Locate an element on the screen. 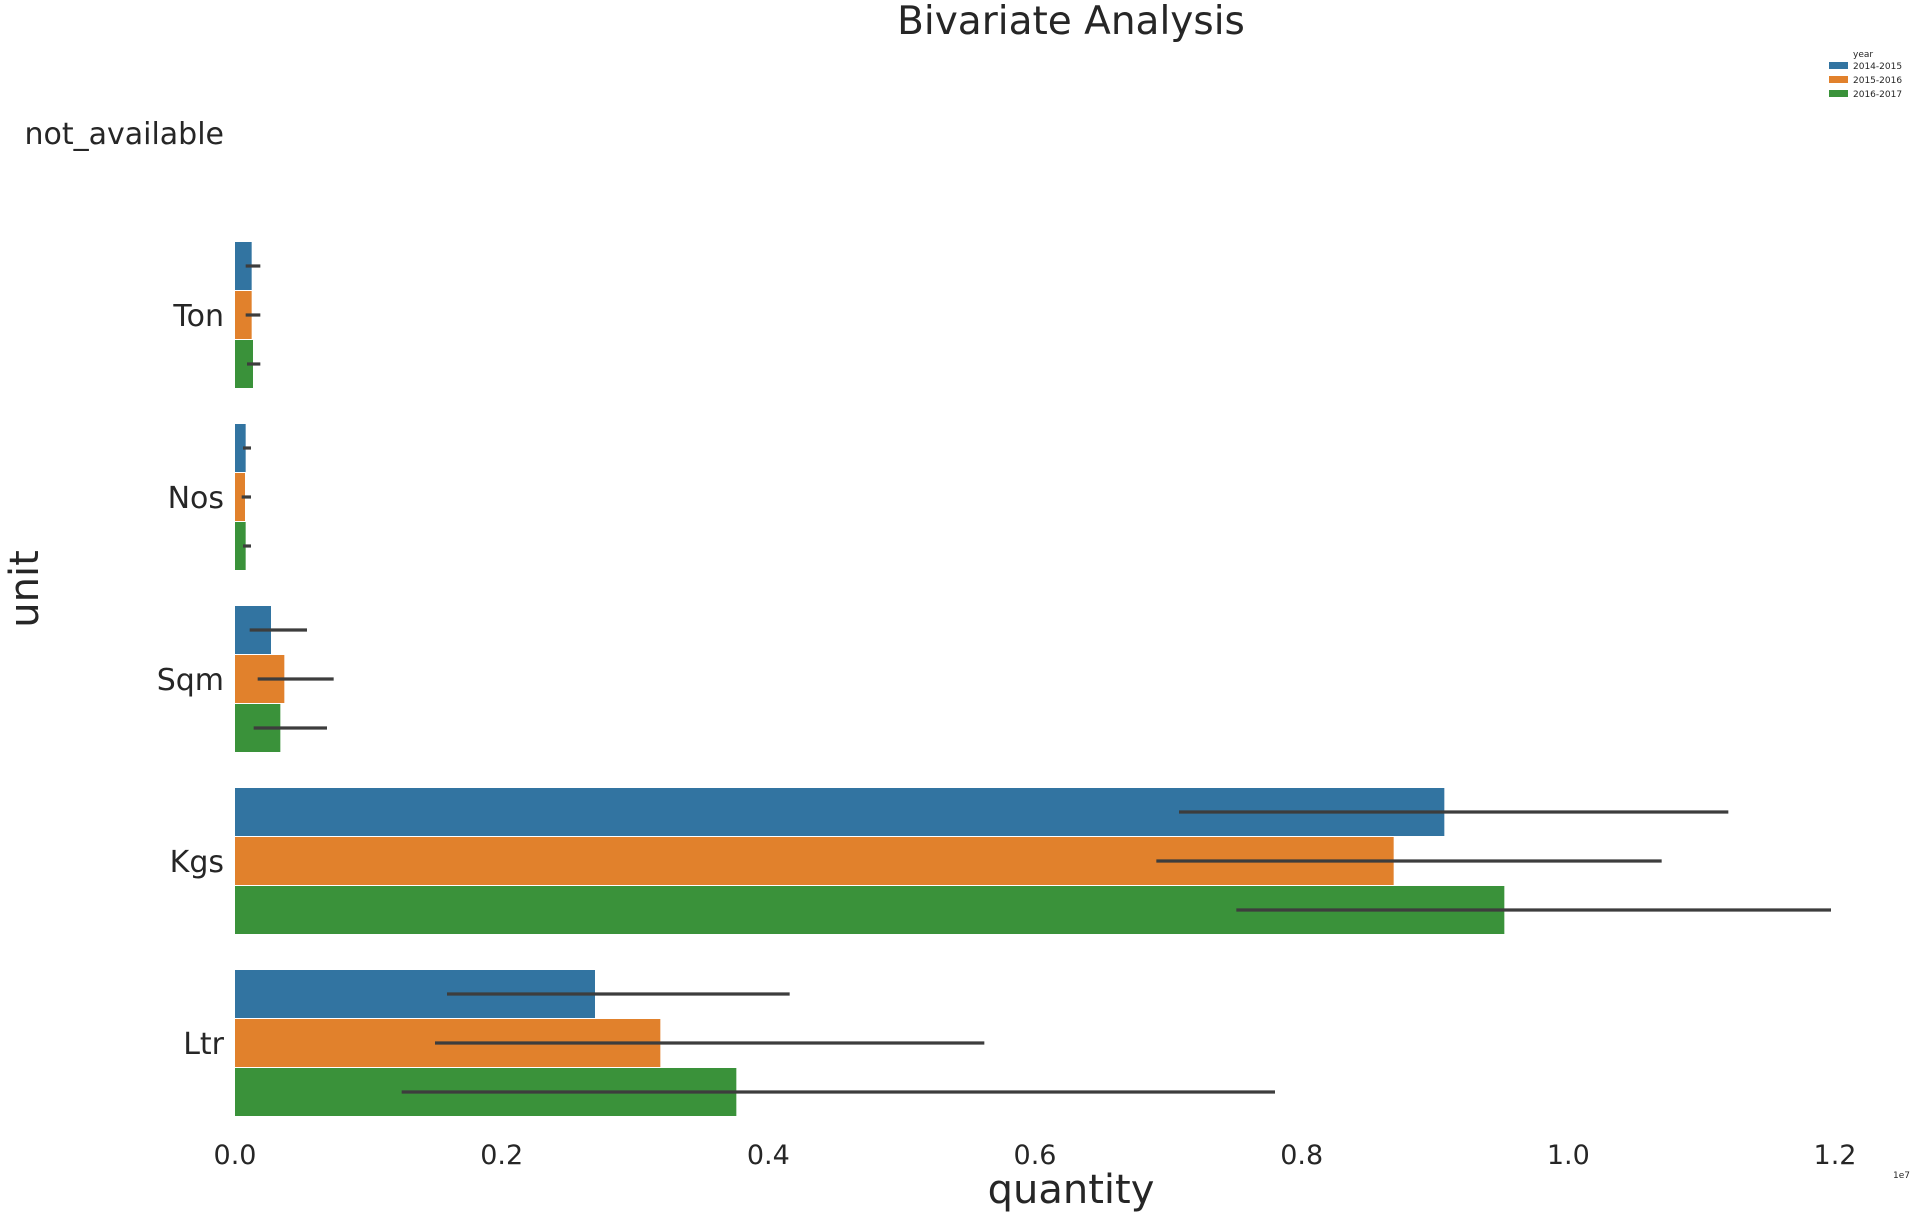 Image resolution: width=1916 pixels, height=1219 pixels. bar-nos-2016-2017 is located at coordinates (240, 546).